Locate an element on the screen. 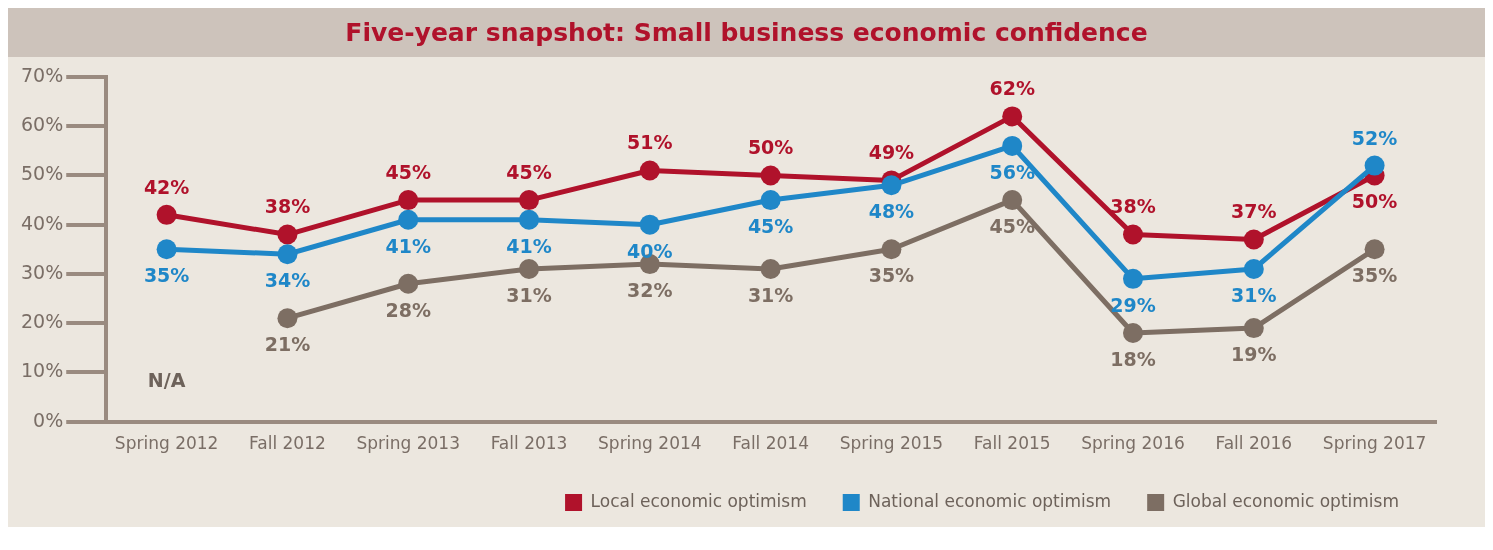 The height and width of the screenshot is (550, 1493). data-label: 51% is located at coordinates (650, 142).